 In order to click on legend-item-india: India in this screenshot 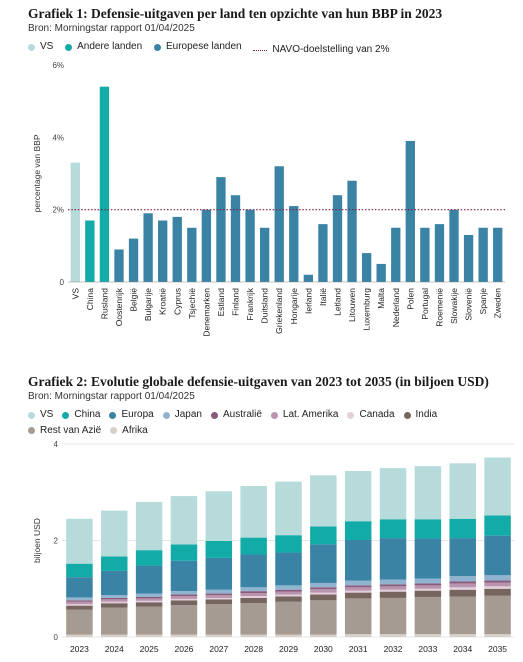, I will do `click(420, 415)`.